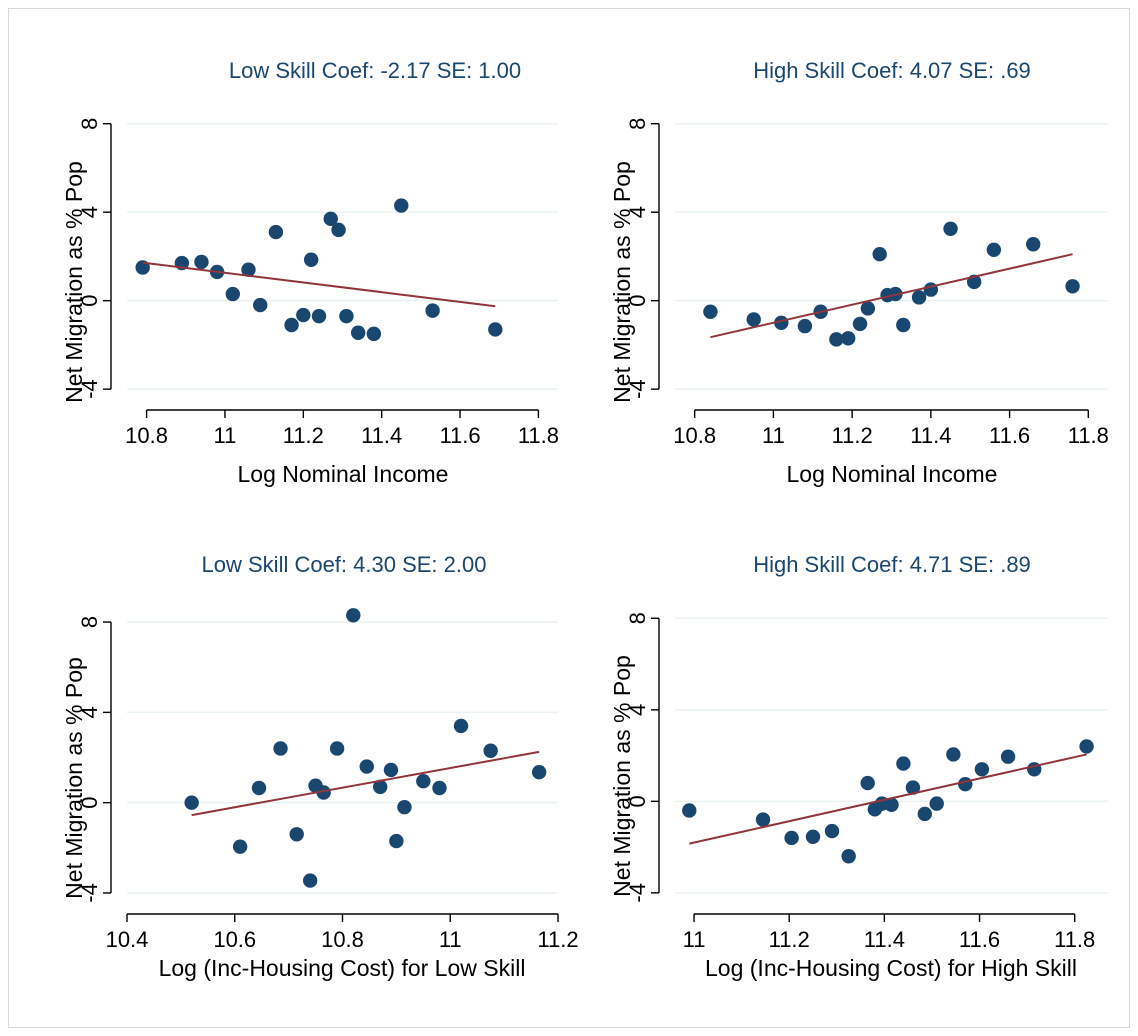  I want to click on chart-title: Low Skill Coef: -2.17 SE: 1.00, so click(375, 70).